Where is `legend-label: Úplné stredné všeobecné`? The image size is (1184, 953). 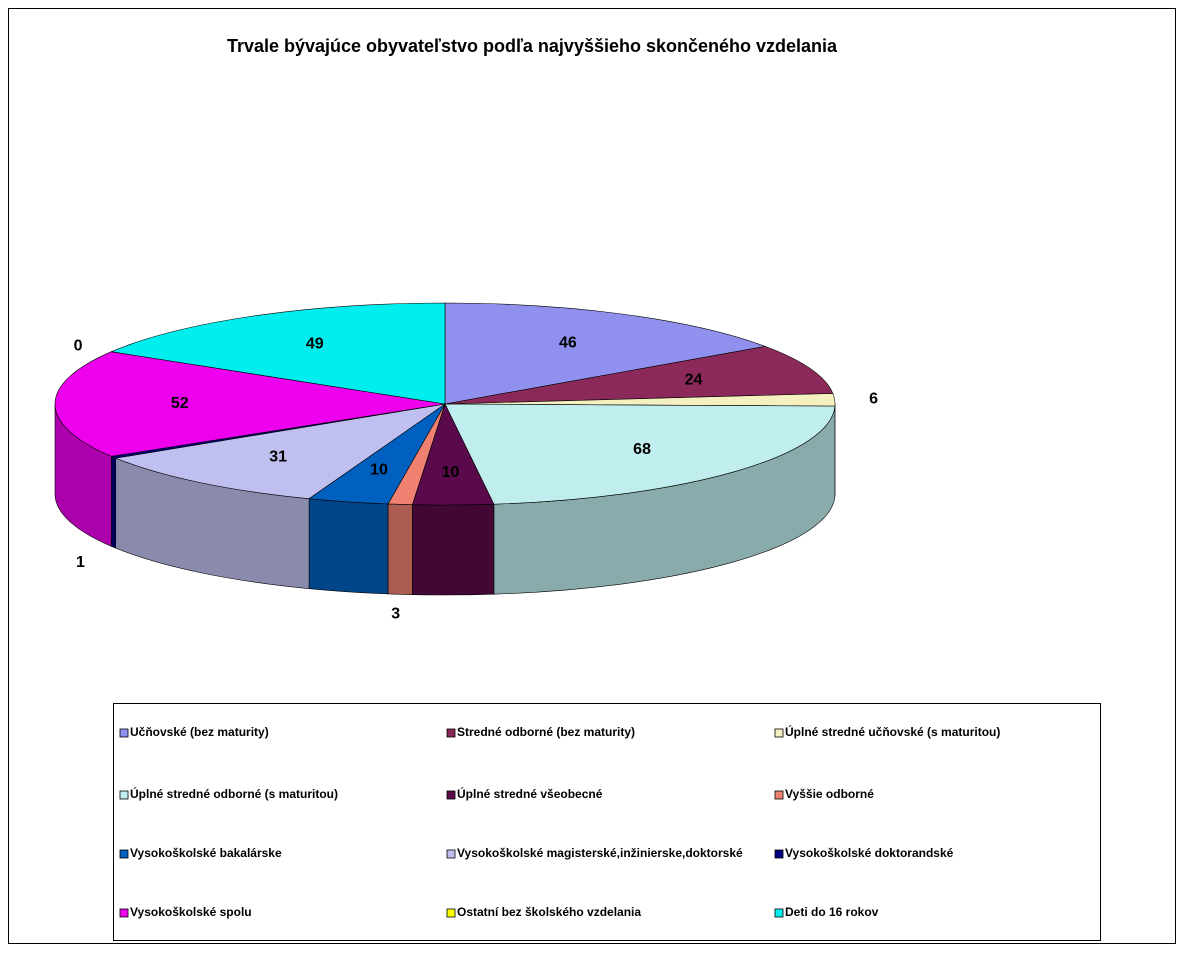
legend-label: Úplné stredné všeobecné is located at coordinates (530, 793).